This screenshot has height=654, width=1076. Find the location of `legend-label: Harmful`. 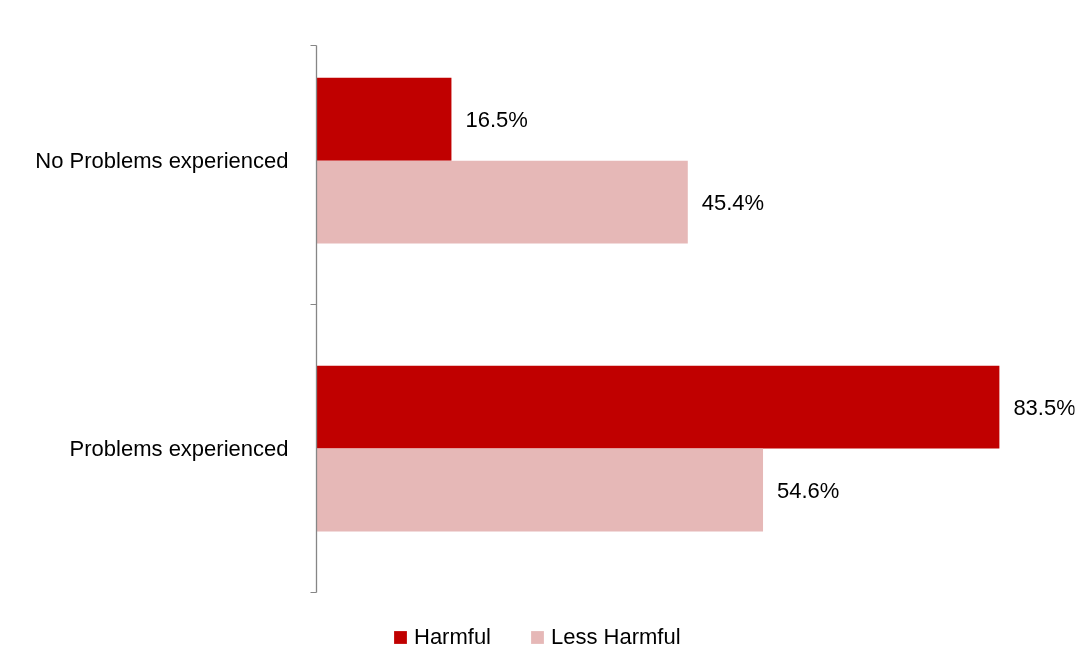

legend-label: Harmful is located at coordinates (453, 637).